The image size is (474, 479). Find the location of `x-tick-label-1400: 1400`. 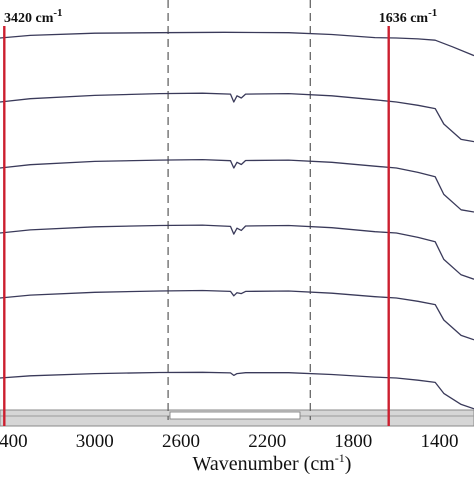

x-tick-label-1400: 1400 is located at coordinates (440, 441).